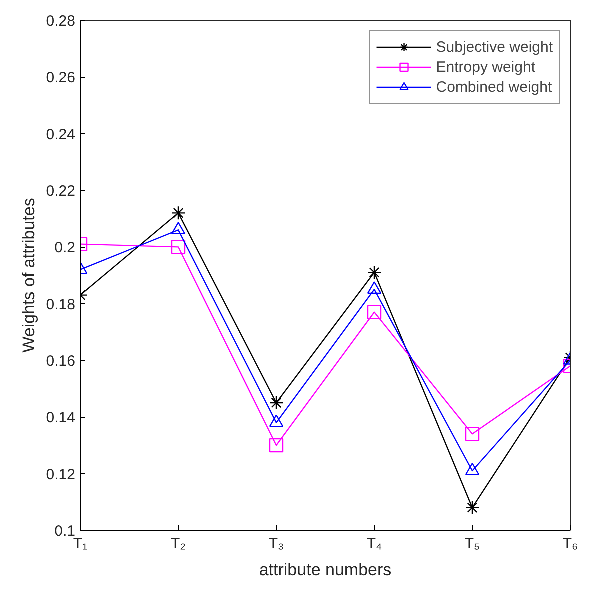 Image resolution: width=610 pixels, height=598 pixels. I want to click on y-tick-label: 0.26, so click(61, 78).